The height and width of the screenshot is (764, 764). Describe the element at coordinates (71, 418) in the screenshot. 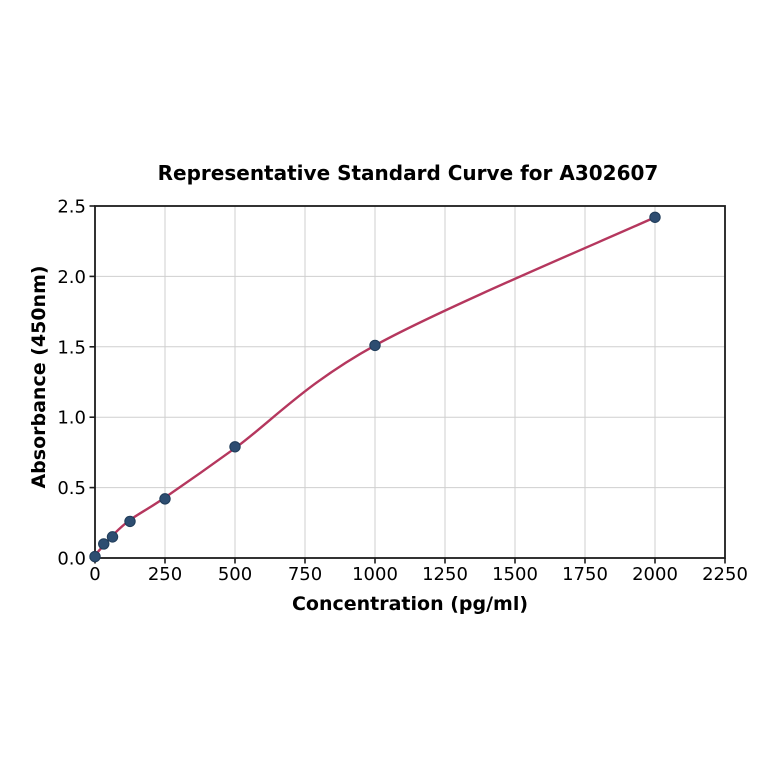

I see `y-tick-label: 1.0` at that location.